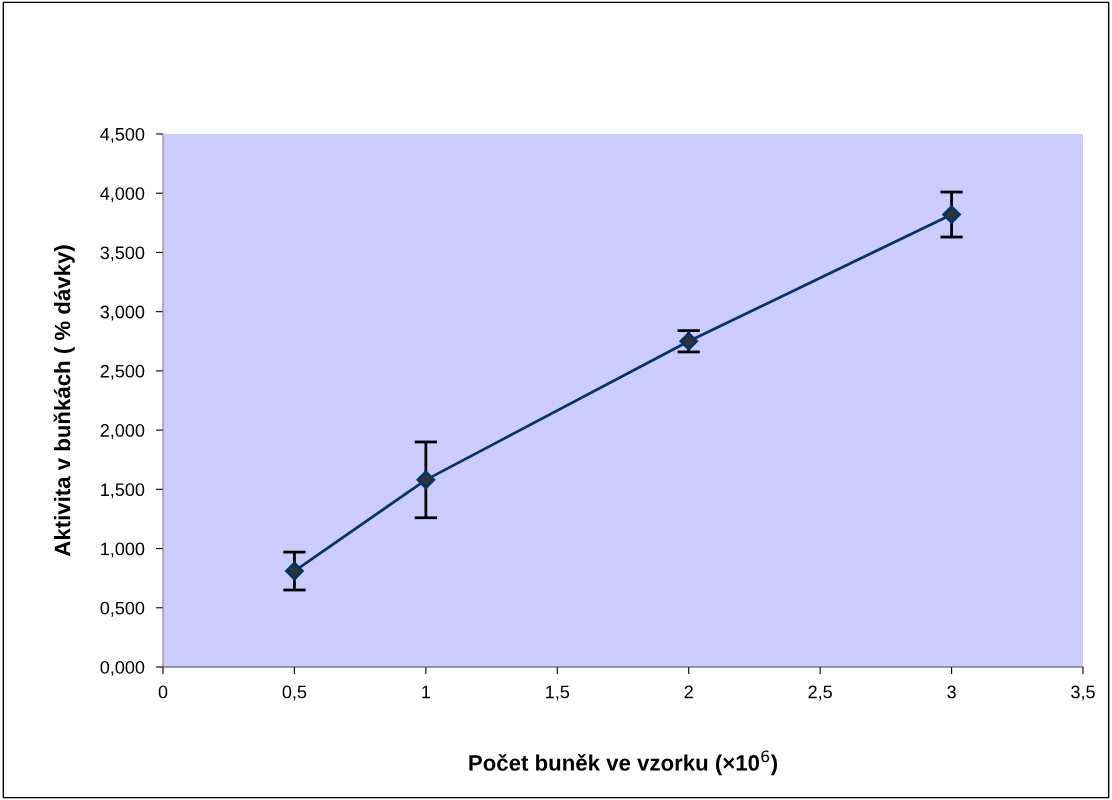 The height and width of the screenshot is (800, 1112). I want to click on y-tick-label: 2,500, so click(122, 372).